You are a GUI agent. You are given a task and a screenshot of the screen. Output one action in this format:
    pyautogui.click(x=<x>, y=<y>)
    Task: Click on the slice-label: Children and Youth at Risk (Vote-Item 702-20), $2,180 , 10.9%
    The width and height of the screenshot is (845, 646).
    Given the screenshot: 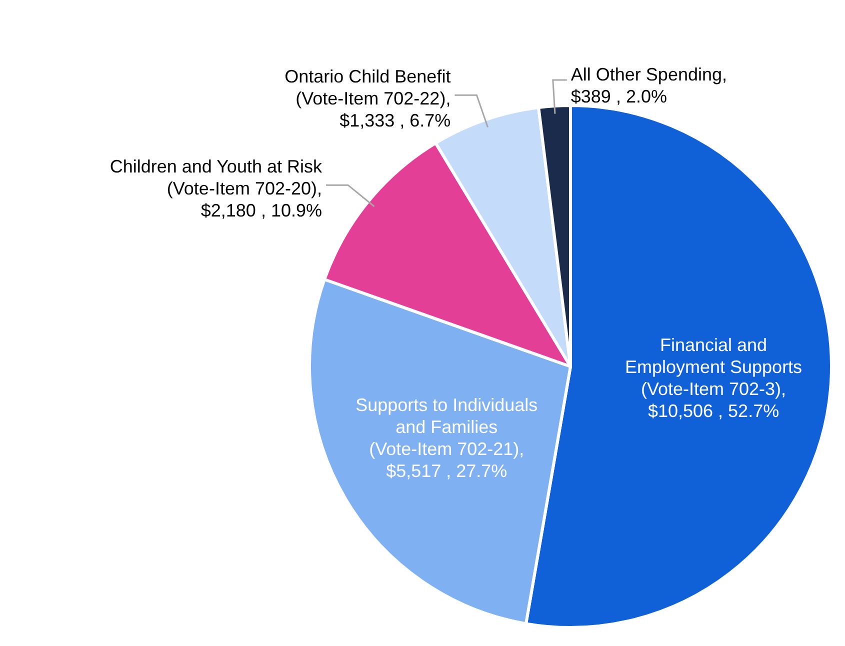 What is the action you would take?
    pyautogui.click(x=216, y=188)
    